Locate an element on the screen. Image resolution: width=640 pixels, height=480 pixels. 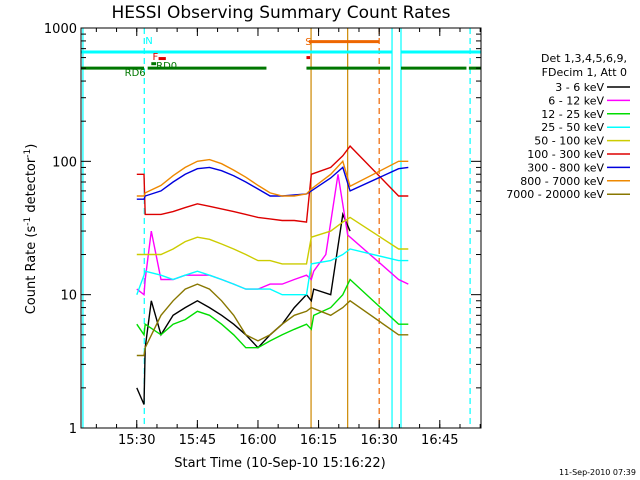
flag-label-s: S is located at coordinates (308, 42).